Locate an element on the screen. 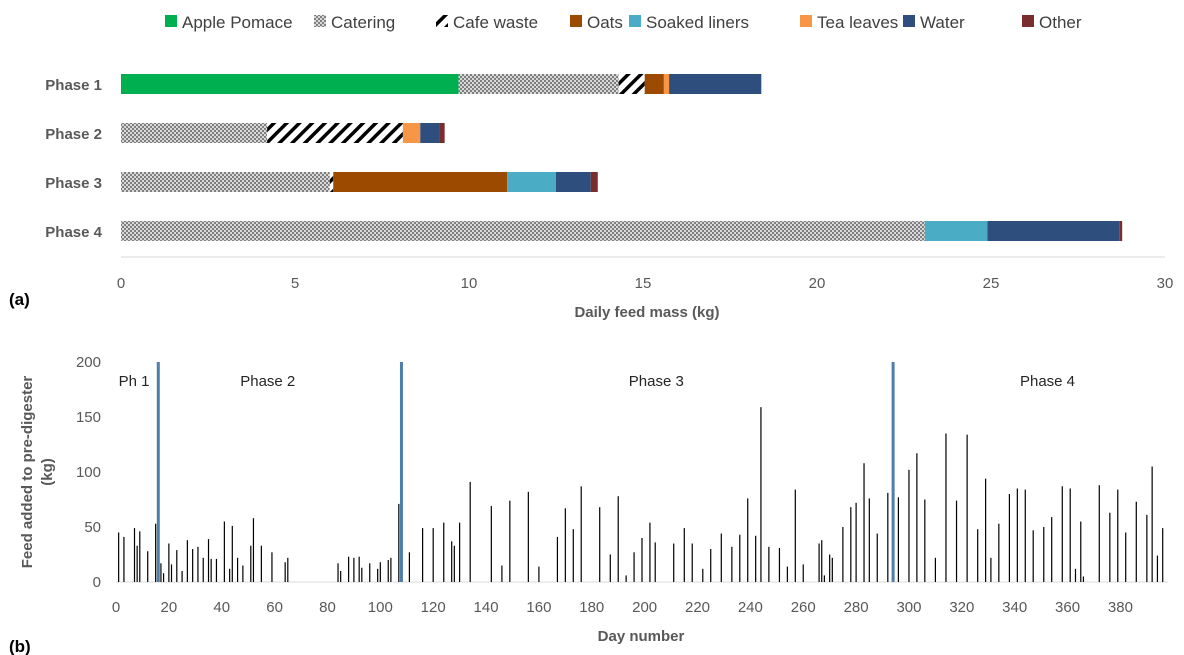  x-tick-label: 380 is located at coordinates (1120, 607).